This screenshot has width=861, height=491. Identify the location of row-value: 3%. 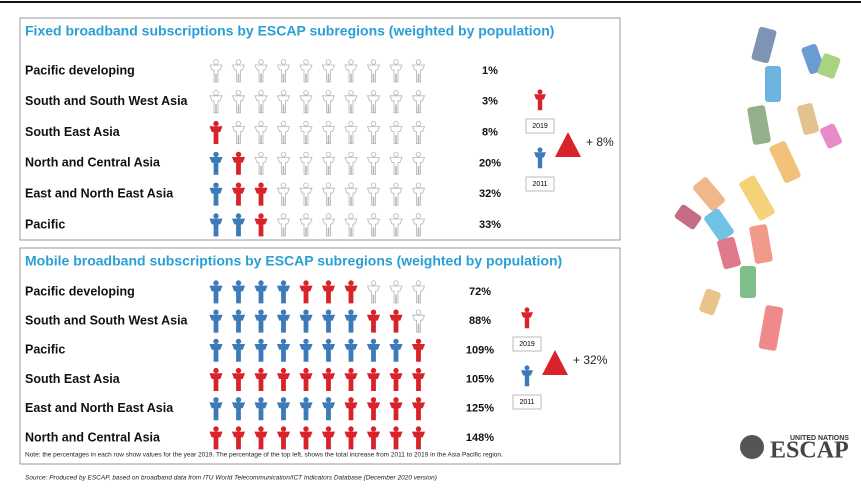
(490, 102).